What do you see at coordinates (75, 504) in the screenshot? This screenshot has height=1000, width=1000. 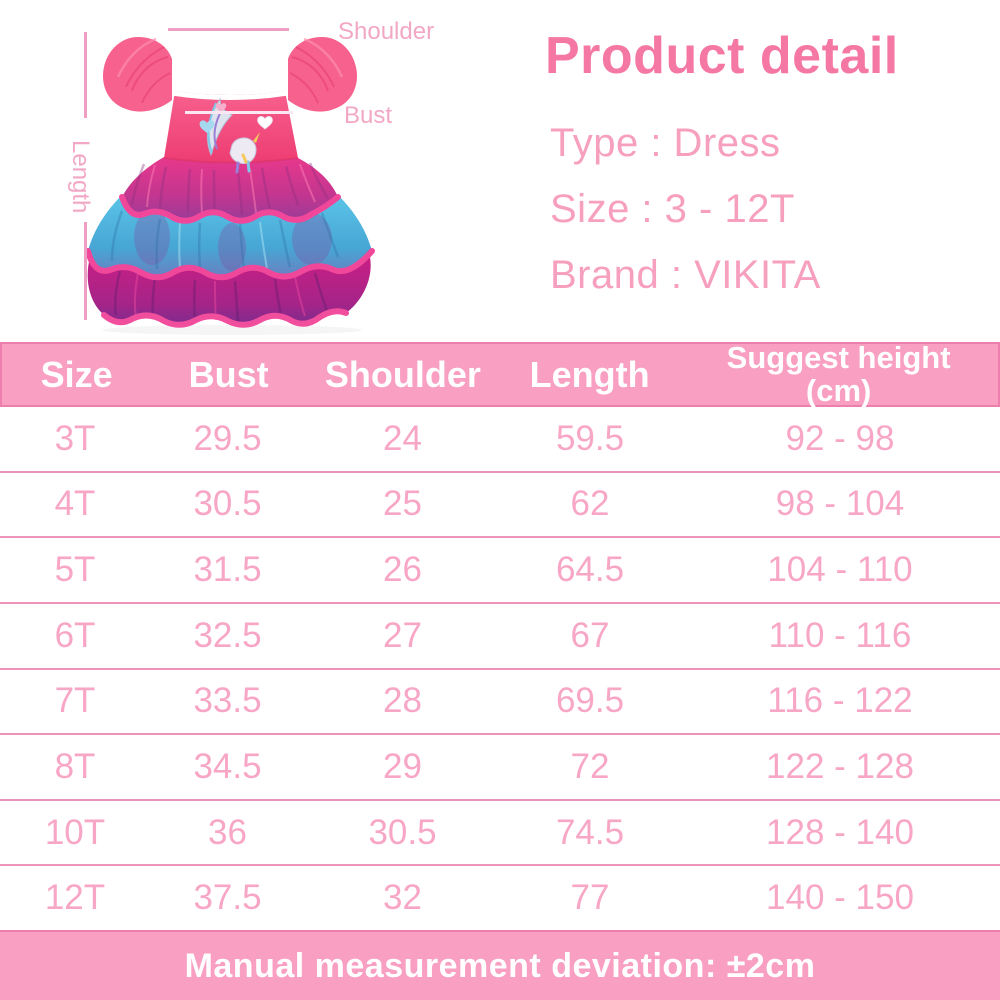 I see `cell-size: 4T` at bounding box center [75, 504].